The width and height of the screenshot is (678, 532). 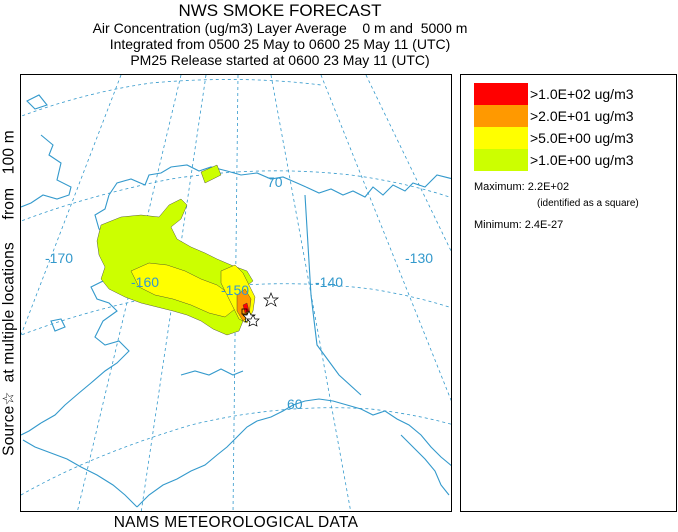 I want to click on legend-label-1: >1.0E+02 ug/m3, so click(x=582, y=94).